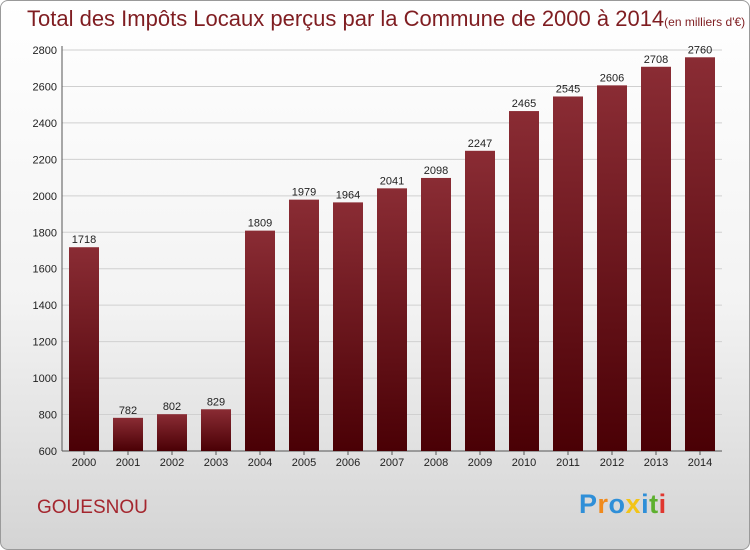 The height and width of the screenshot is (550, 750). Describe the element at coordinates (45, 87) in the screenshot. I see `y-tick-label: 2600` at that location.